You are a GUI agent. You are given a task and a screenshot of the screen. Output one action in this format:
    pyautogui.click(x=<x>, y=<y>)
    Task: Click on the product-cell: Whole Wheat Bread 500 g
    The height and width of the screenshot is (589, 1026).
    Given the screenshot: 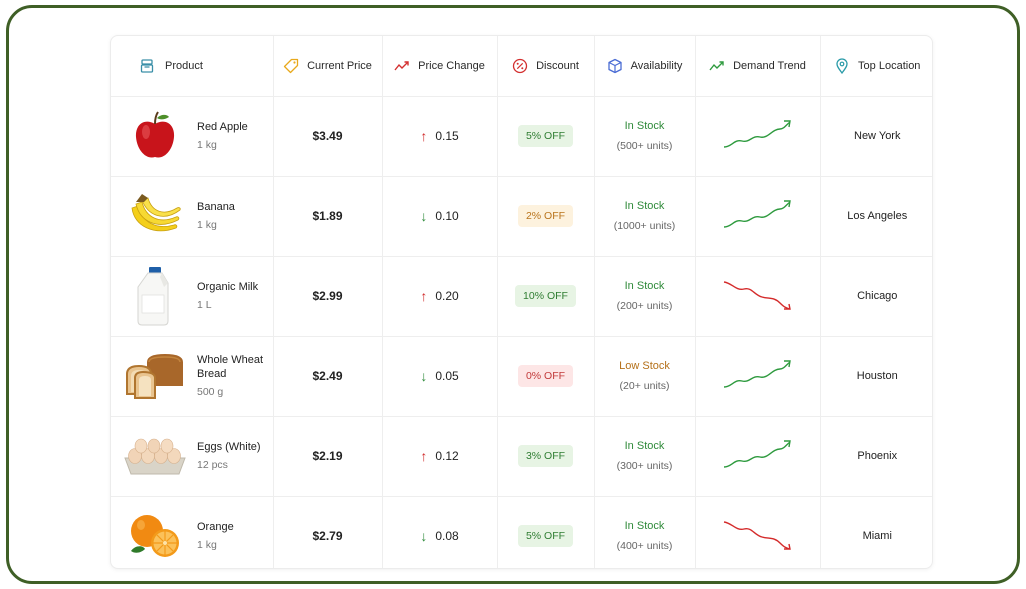 What is the action you would take?
    pyautogui.click(x=192, y=376)
    